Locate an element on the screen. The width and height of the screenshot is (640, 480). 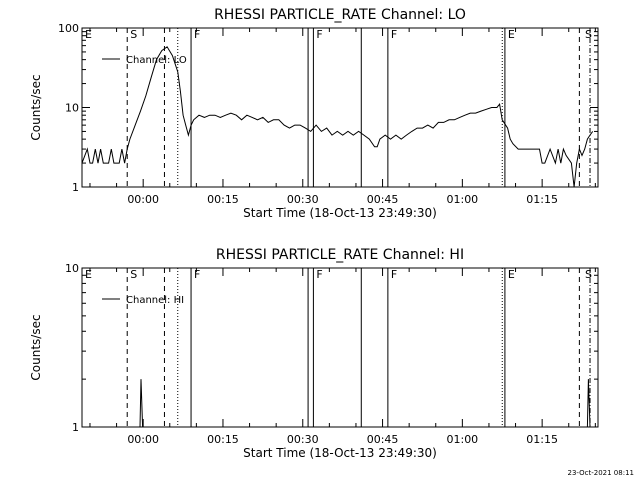
chart-title: RHESSI PARTICLE_RATE Channel: HI is located at coordinates (340, 255).